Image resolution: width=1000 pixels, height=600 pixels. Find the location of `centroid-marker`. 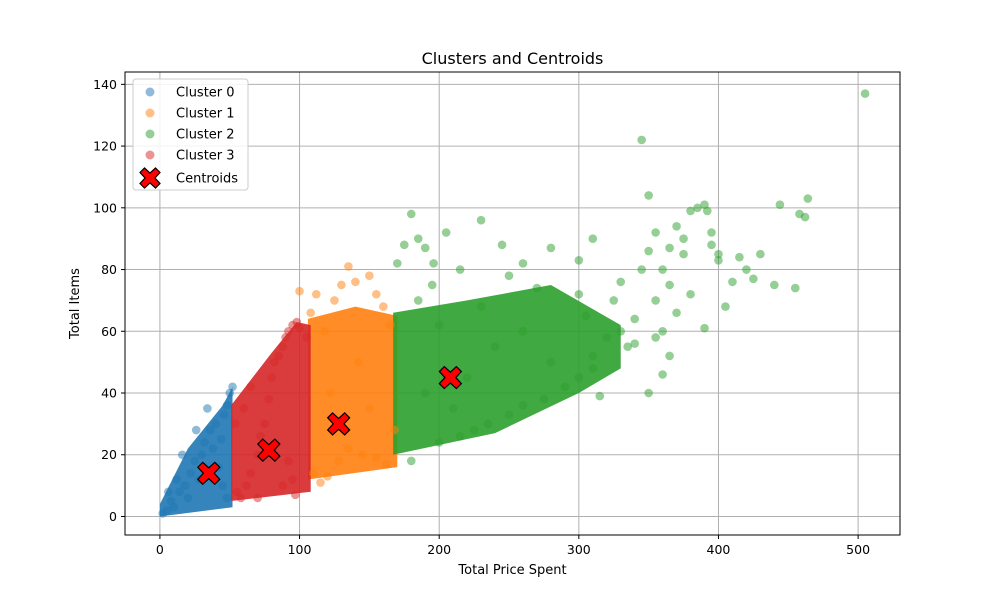

centroid-marker is located at coordinates (338, 424).